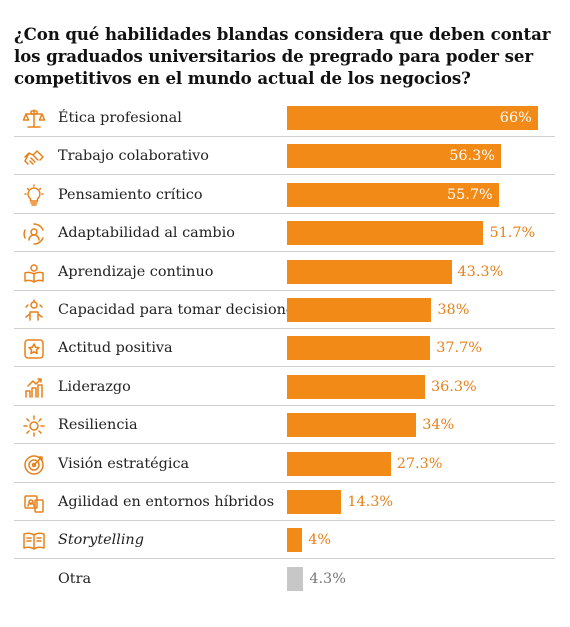 This screenshot has width=570, height=627. I want to click on chart-row: Resiliencia 34%, so click(284, 425).